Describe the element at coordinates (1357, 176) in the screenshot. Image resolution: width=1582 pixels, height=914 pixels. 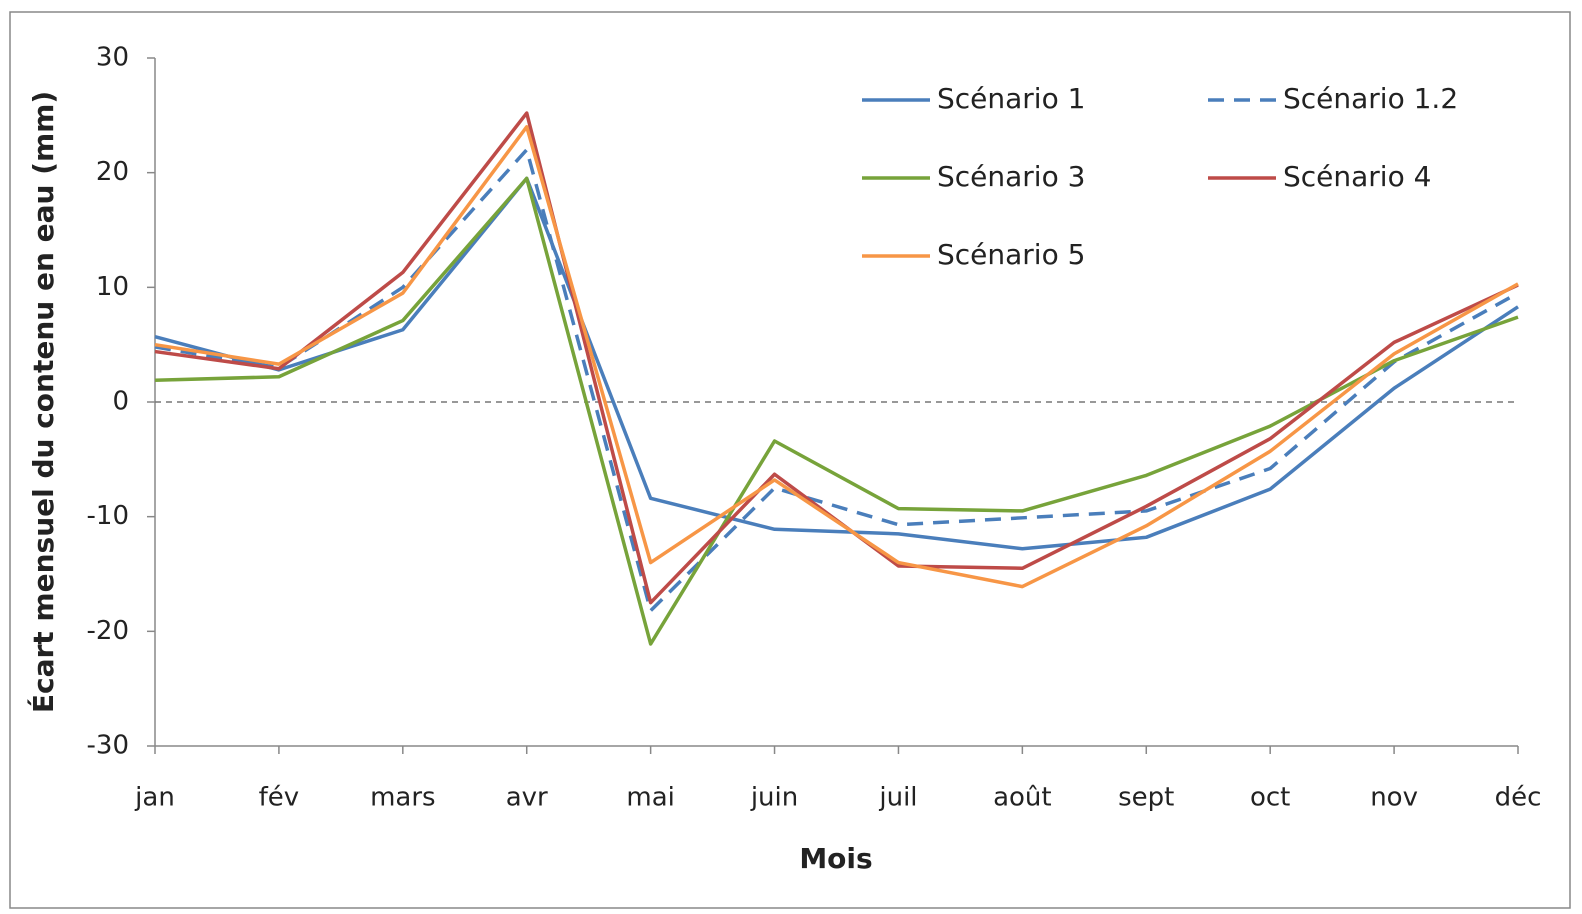
I see `legend-label: Scénario 4` at that location.